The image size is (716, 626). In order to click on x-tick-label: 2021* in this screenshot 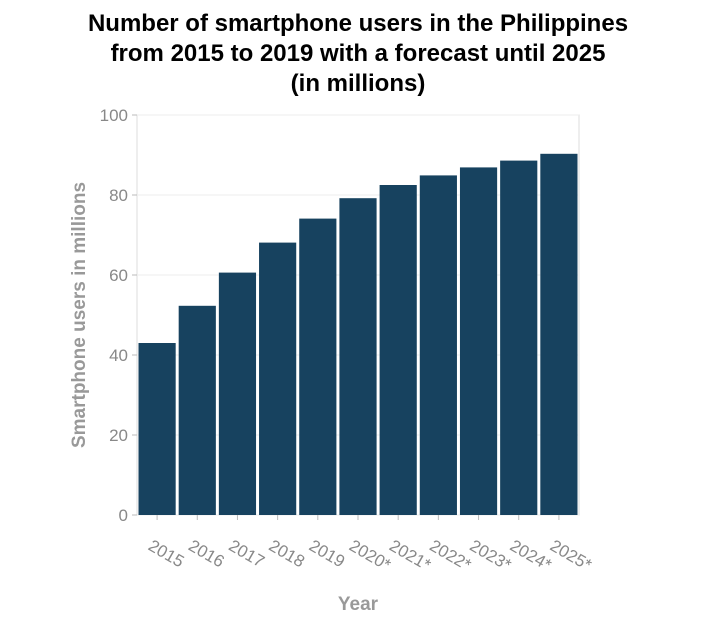, I will do `click(410, 555)`.